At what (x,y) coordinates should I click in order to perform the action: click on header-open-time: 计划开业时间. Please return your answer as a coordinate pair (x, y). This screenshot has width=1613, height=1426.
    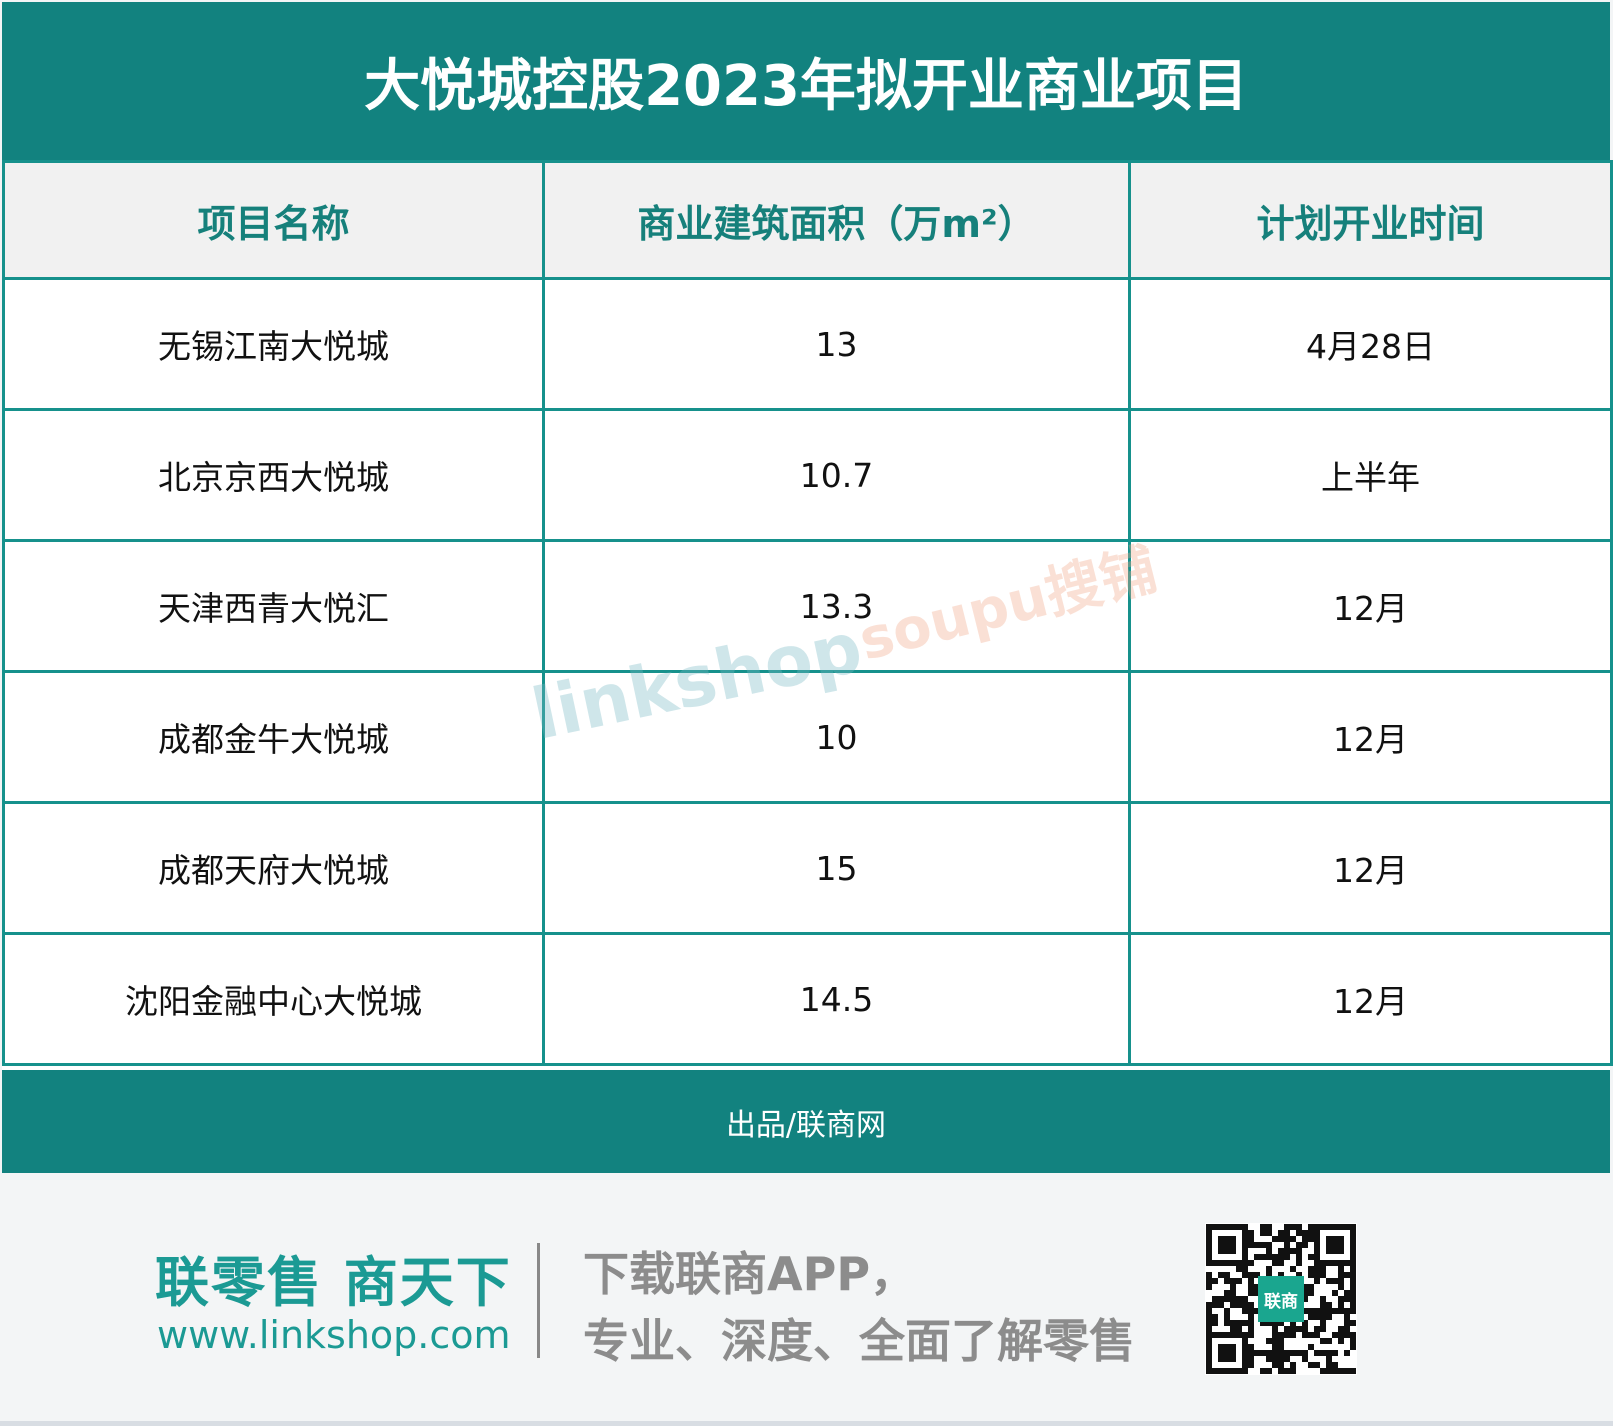
    Looking at the image, I should click on (1370, 220).